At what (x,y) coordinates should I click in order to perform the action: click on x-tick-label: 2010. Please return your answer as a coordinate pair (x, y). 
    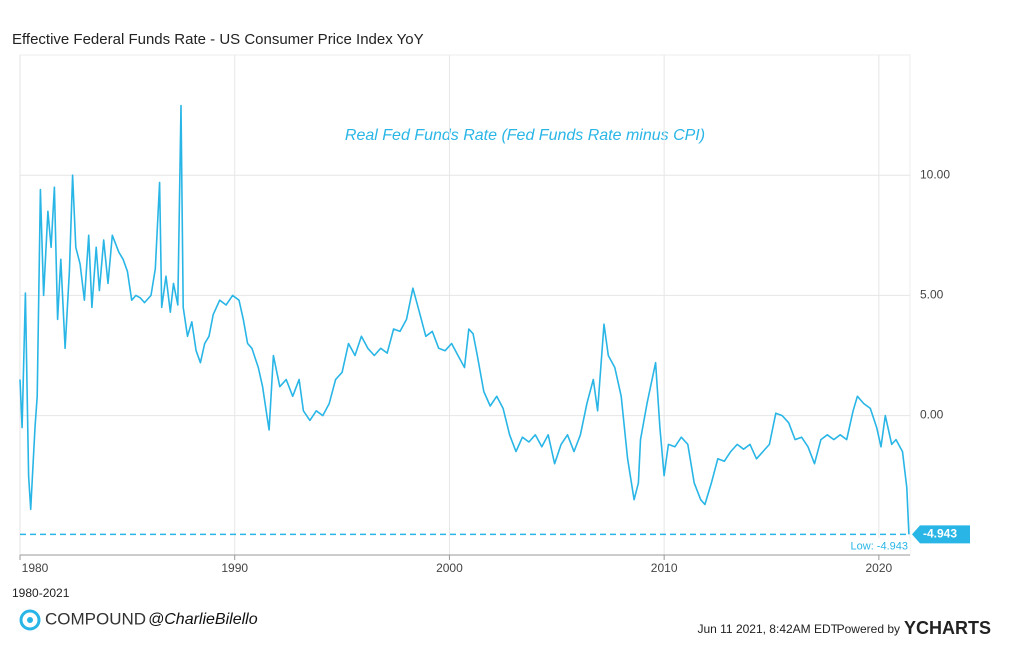
    Looking at the image, I should click on (664, 568).